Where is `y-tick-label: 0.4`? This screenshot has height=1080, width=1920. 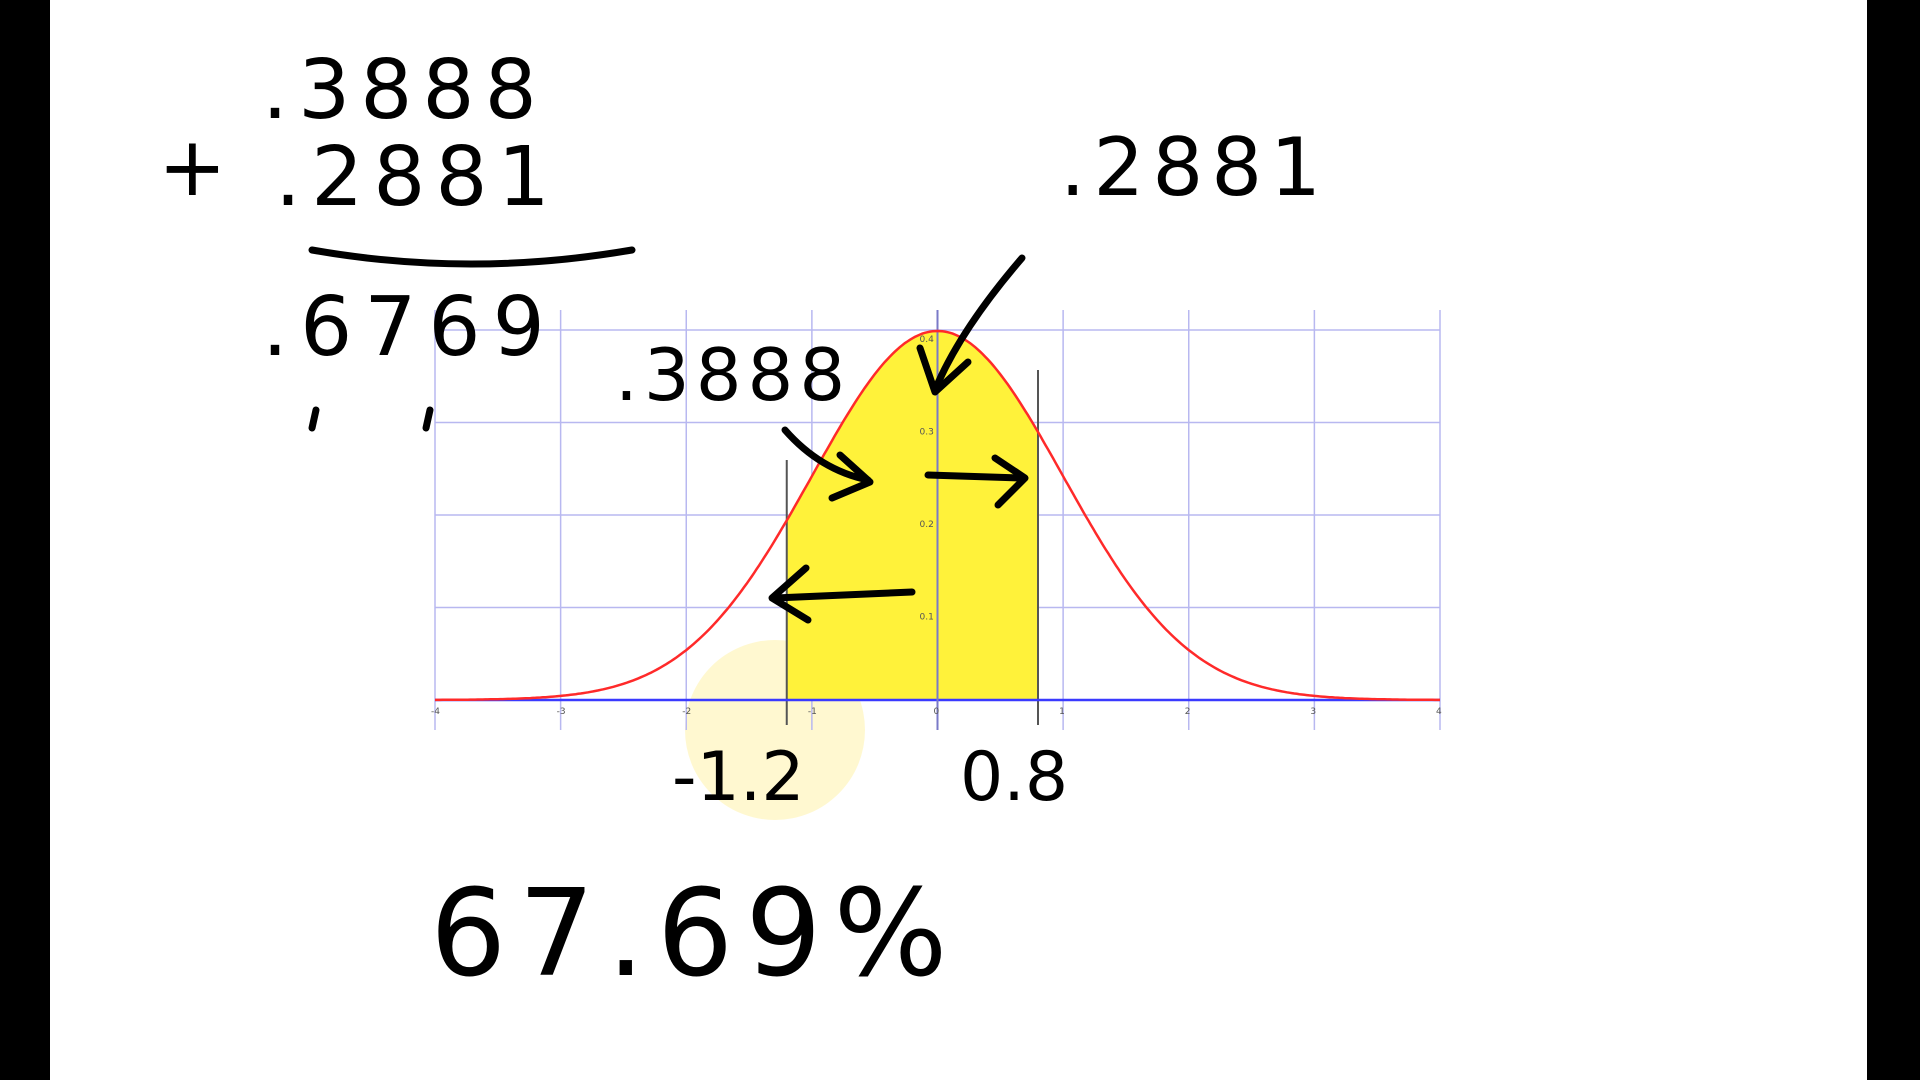
y-tick-label: 0.4 is located at coordinates (927, 340).